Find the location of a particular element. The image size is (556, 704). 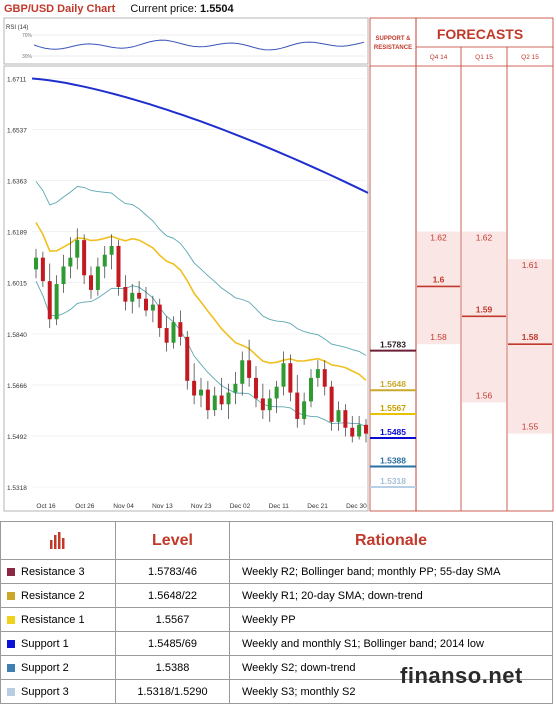

row-level-name: Support 3 is located at coordinates (58, 691).